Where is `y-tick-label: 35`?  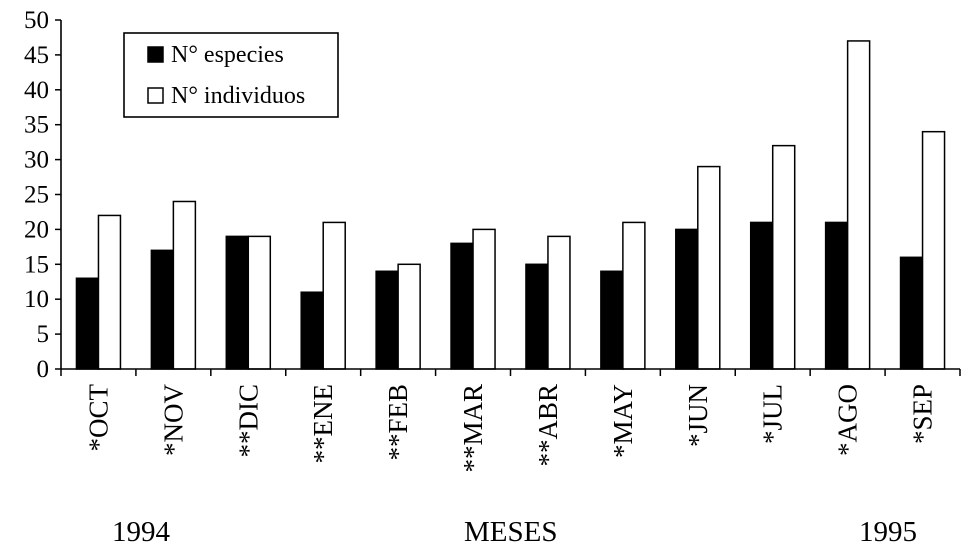 y-tick-label: 35 is located at coordinates (36, 125).